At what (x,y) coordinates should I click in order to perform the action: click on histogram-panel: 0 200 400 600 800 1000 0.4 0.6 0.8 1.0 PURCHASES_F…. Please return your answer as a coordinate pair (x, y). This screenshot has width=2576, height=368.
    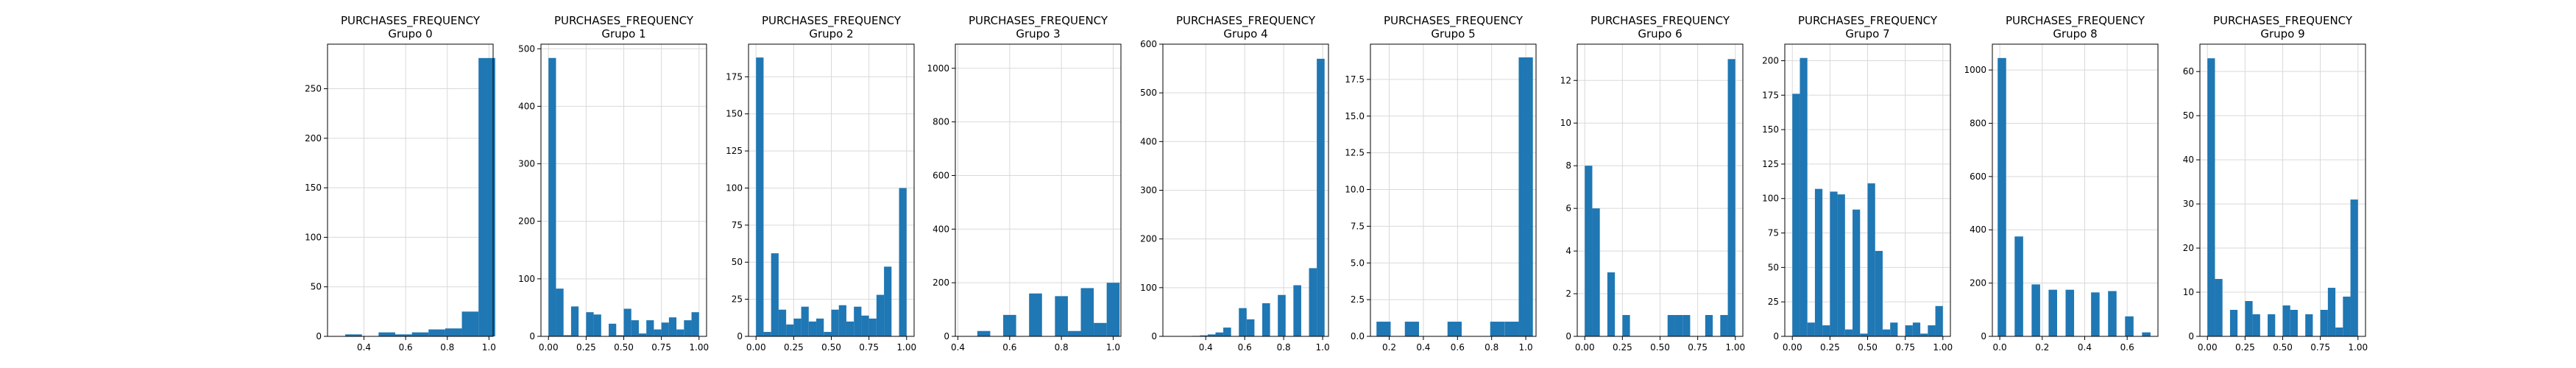
    Looking at the image, I should click on (1024, 183).